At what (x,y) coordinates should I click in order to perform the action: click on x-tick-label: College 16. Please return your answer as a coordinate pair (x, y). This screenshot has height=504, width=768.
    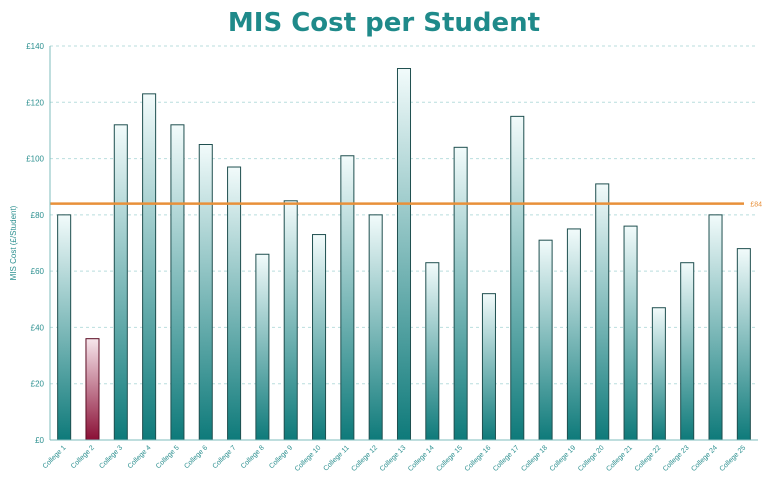
    Looking at the image, I should click on (478, 458).